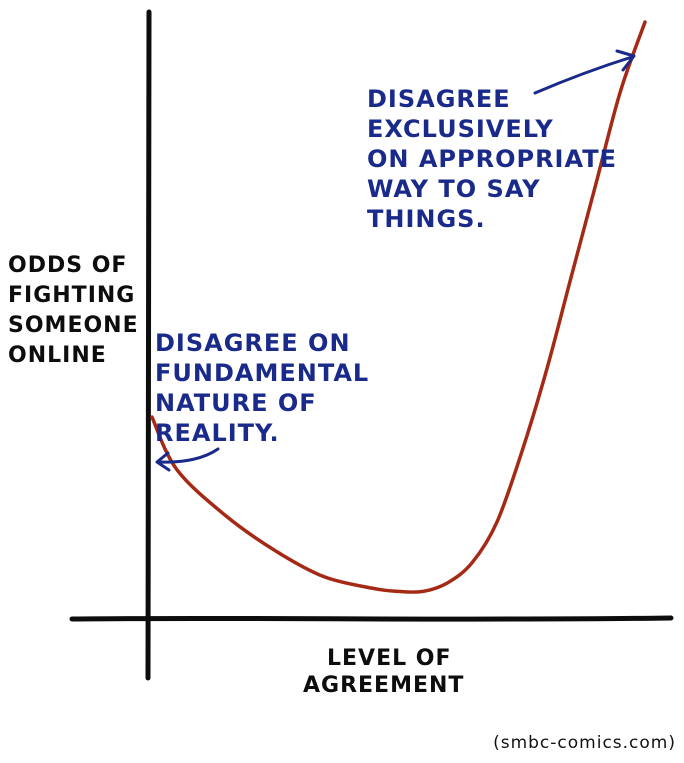 The height and width of the screenshot is (763, 684). I want to click on x-axis-label-line: LEVEL OF, so click(389, 658).